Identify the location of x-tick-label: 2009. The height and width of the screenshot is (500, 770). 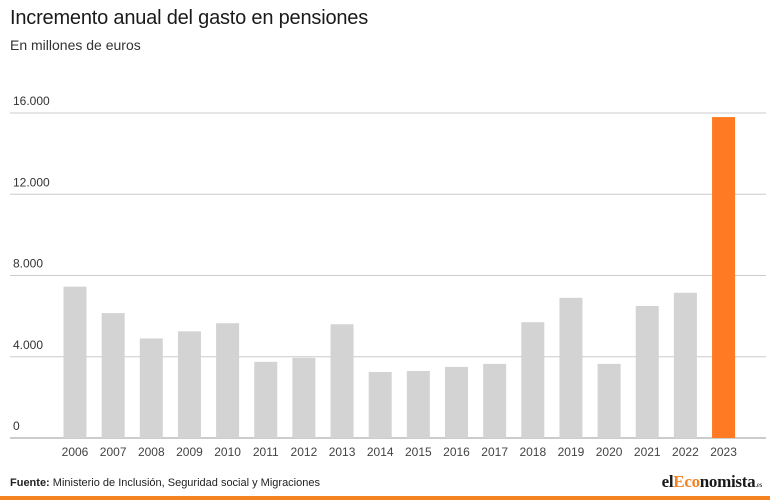
(189, 452).